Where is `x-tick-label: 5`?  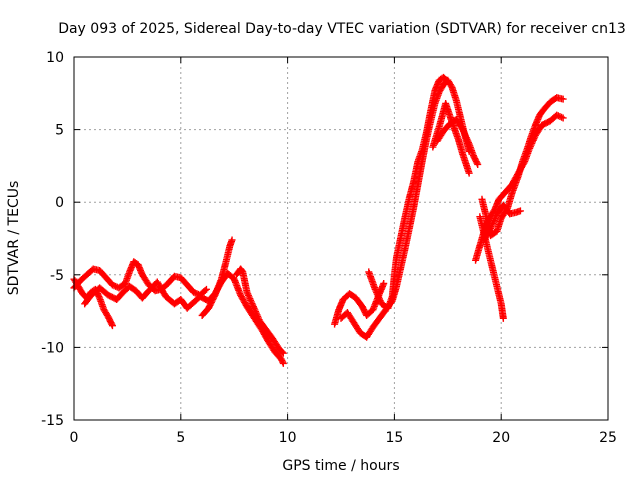 x-tick-label: 5 is located at coordinates (180, 438).